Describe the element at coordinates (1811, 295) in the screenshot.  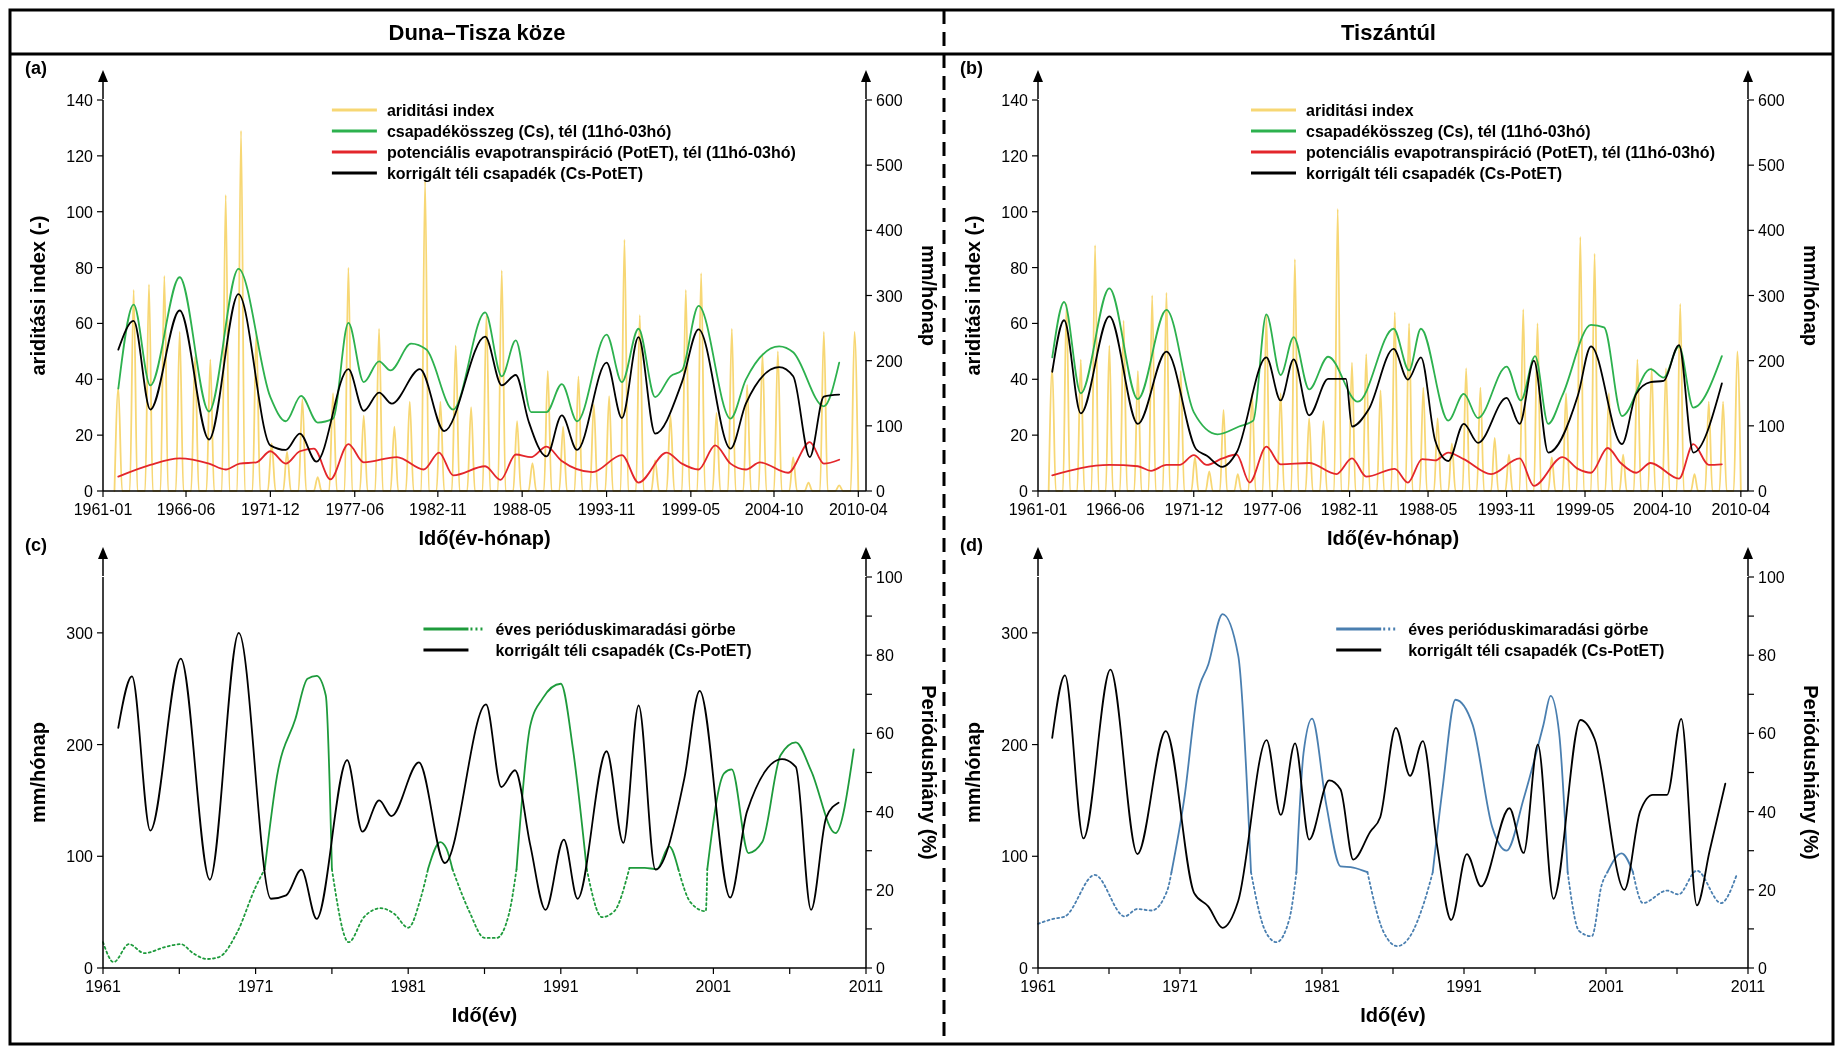
I see `y2-axis-title: mm/hónap` at that location.